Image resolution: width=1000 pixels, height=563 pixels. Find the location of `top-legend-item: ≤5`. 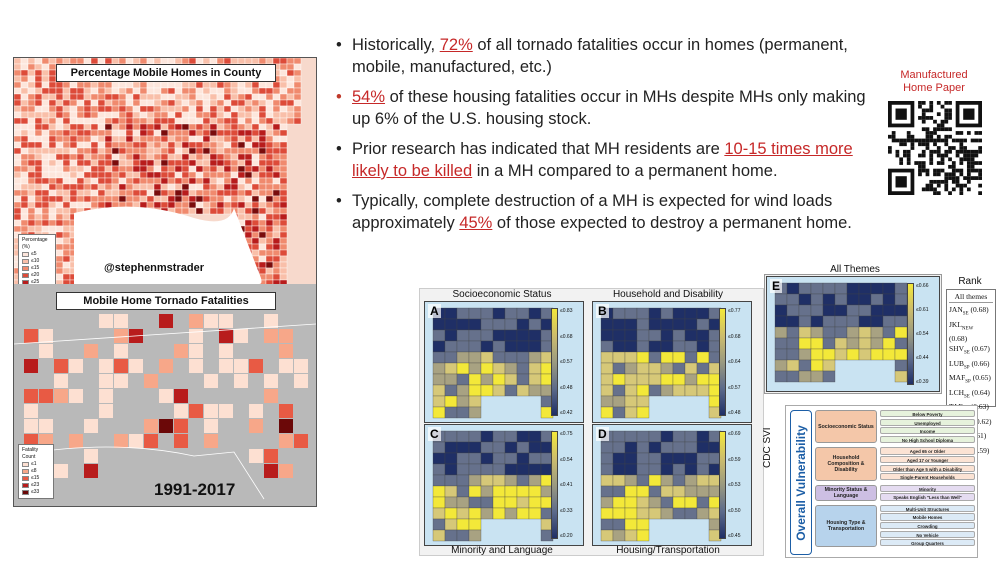

top-legend-item: ≤5 is located at coordinates (37, 254).